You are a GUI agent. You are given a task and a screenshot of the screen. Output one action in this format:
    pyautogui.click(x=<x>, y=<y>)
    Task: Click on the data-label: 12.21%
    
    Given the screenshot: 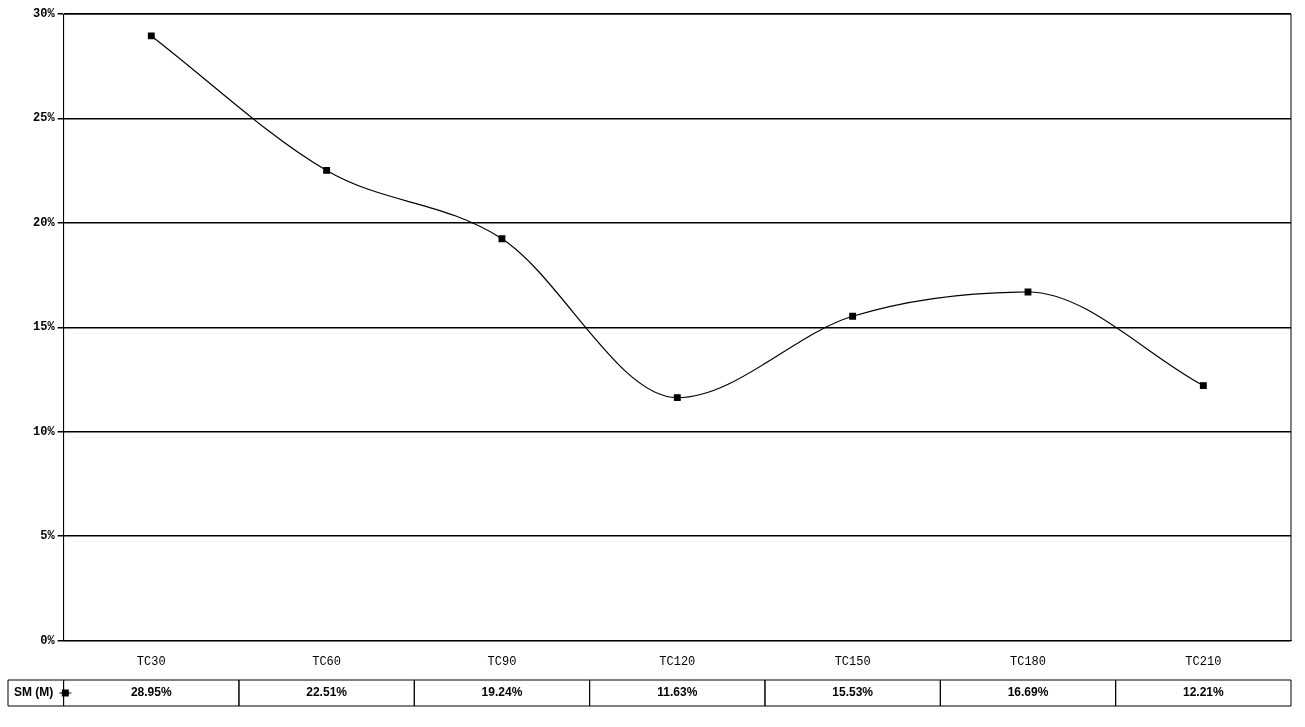 What is the action you would take?
    pyautogui.click(x=1203, y=692)
    